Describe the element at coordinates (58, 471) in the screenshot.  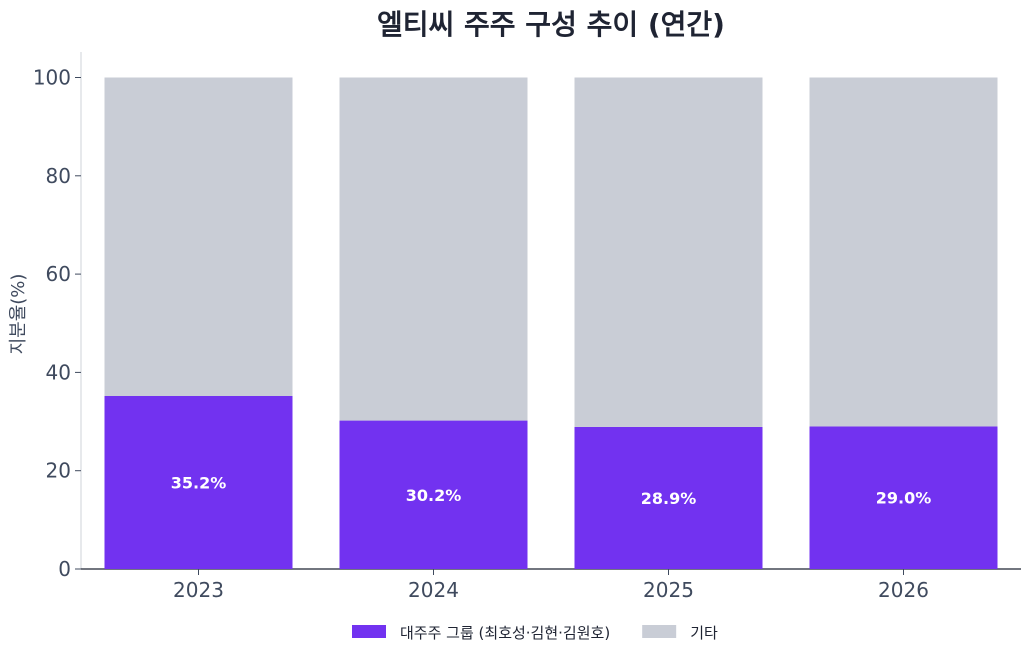
I see `y-tick-label: 20` at that location.